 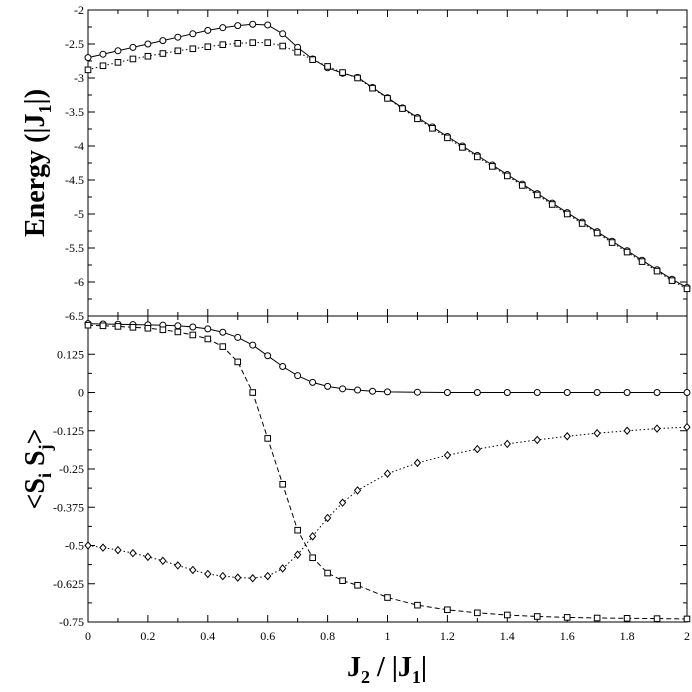 I want to click on energy-ytick-label: -5.5, so click(x=74, y=248).